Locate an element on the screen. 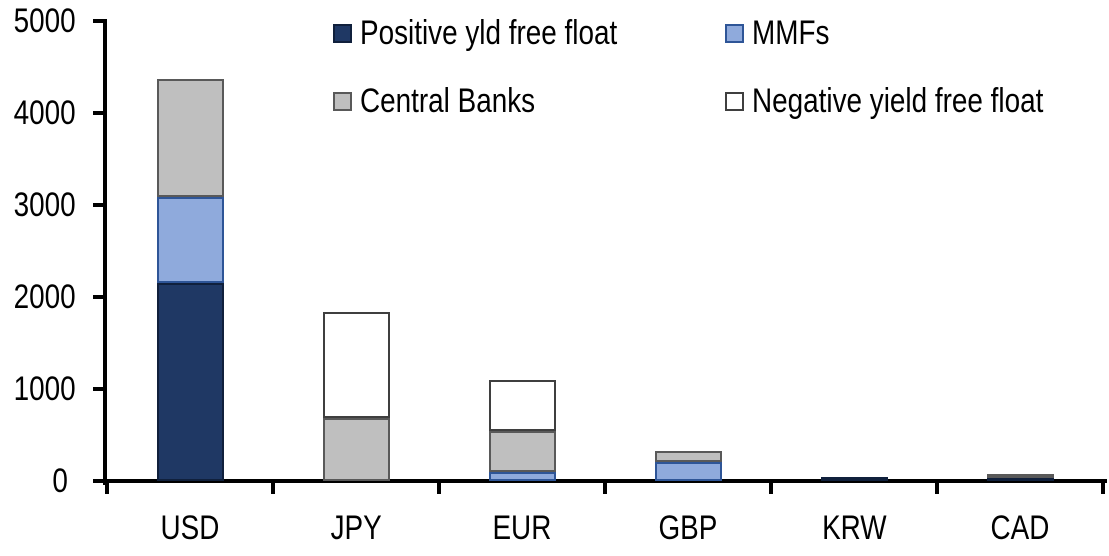  y-tick-label-text: 5000 is located at coordinates (44, 21).